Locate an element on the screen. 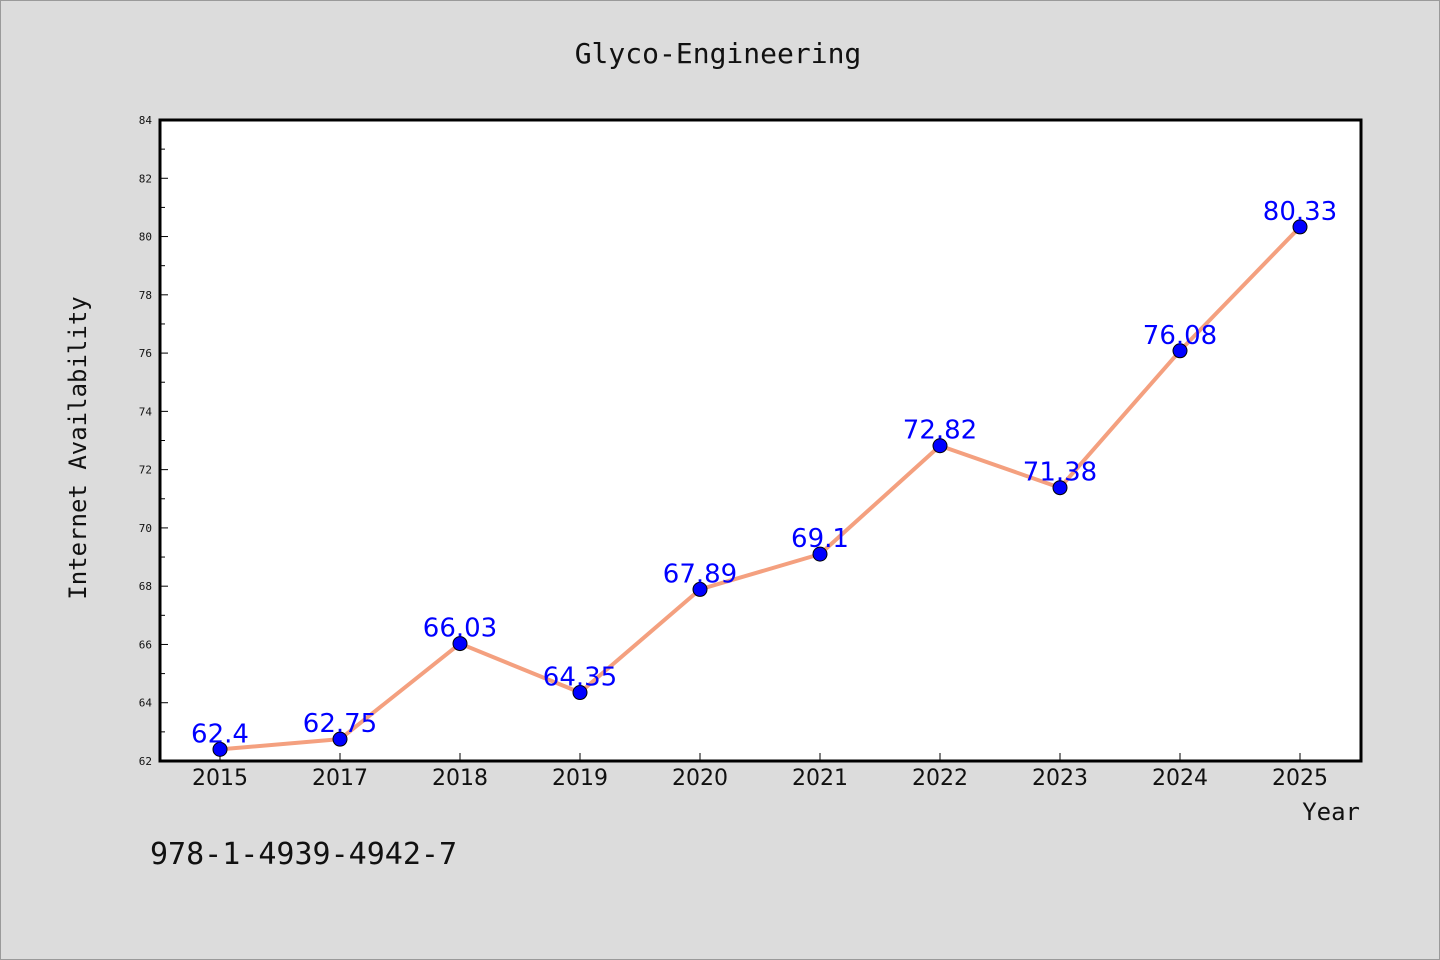 The width and height of the screenshot is (1440, 960). data-label: 64.35 is located at coordinates (580, 678).